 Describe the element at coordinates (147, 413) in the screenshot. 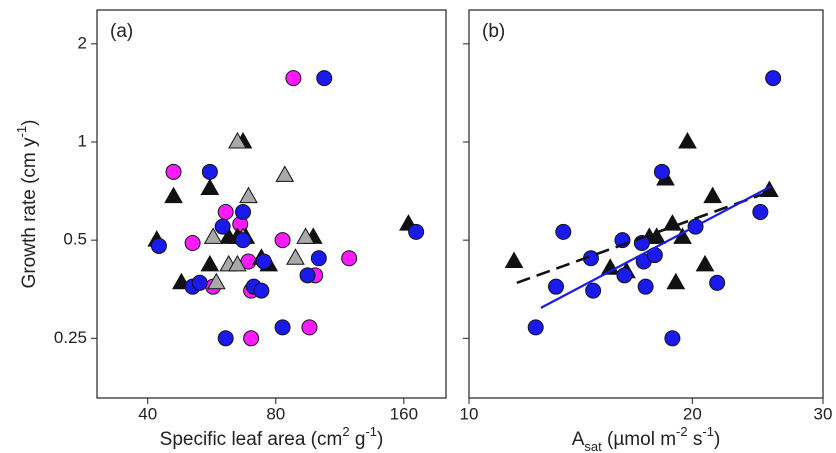

I see `x-tick-label: 40` at that location.